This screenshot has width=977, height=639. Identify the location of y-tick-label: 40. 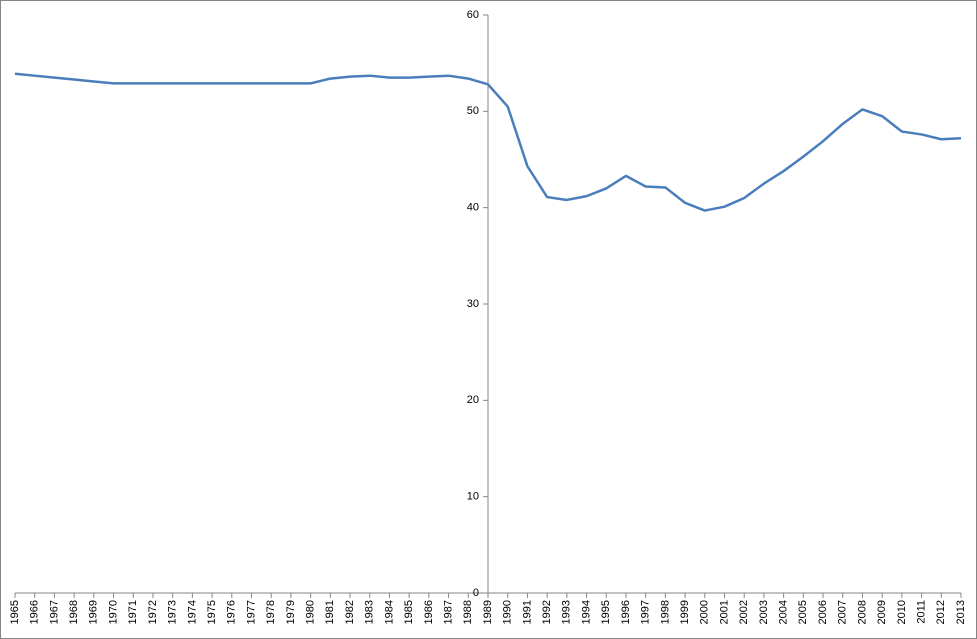
(473, 208).